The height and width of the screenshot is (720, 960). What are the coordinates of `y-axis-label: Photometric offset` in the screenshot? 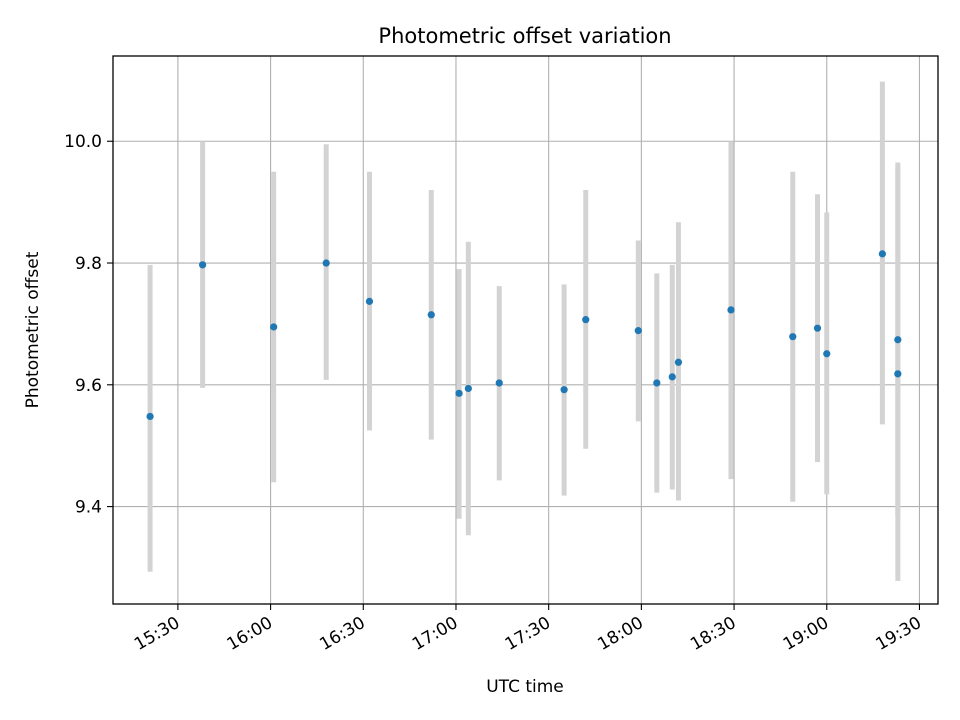 It's located at (33, 329).